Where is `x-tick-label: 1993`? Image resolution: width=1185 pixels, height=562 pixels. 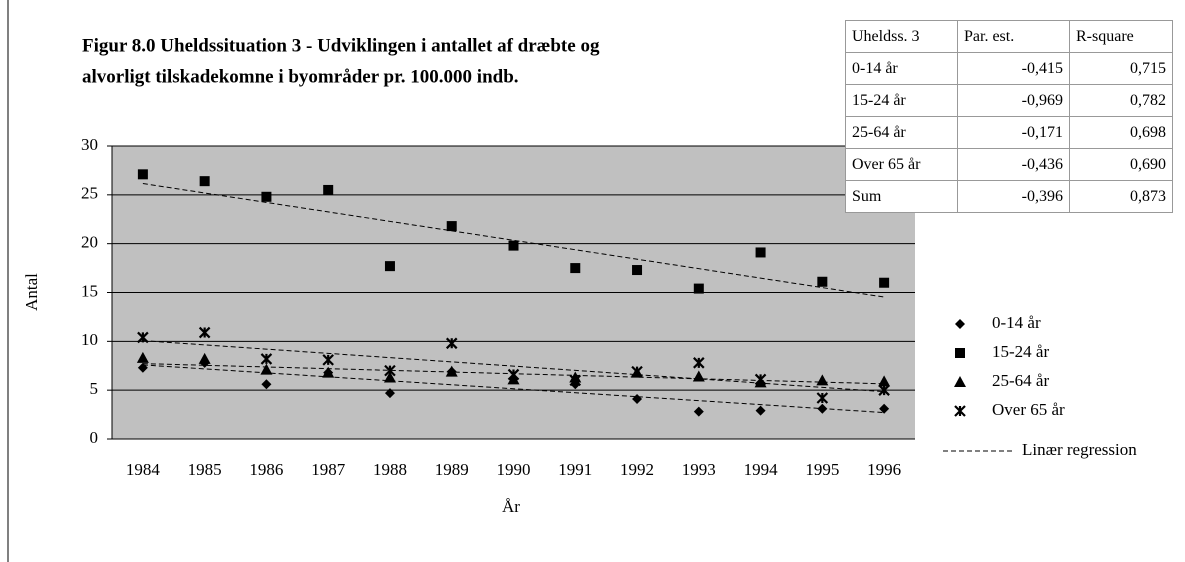 x-tick-label: 1993 is located at coordinates (699, 469).